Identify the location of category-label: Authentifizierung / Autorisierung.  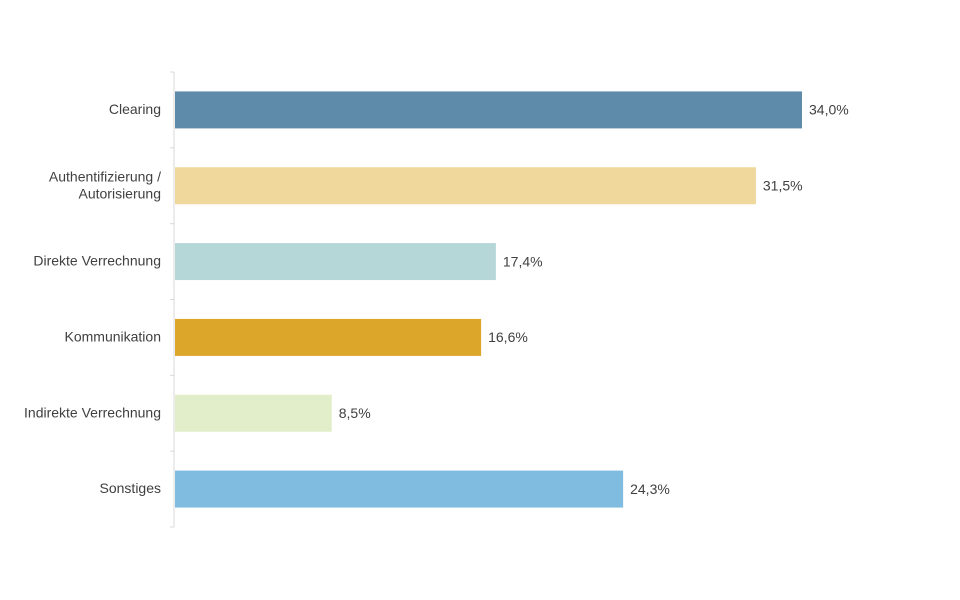
(105, 184).